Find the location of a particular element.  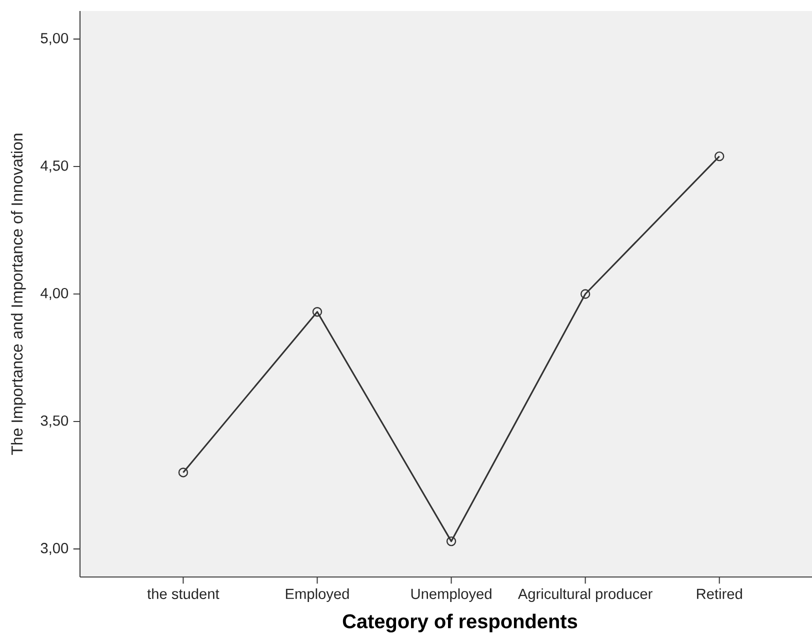

y-tick-label: 3,50 is located at coordinates (54, 421).